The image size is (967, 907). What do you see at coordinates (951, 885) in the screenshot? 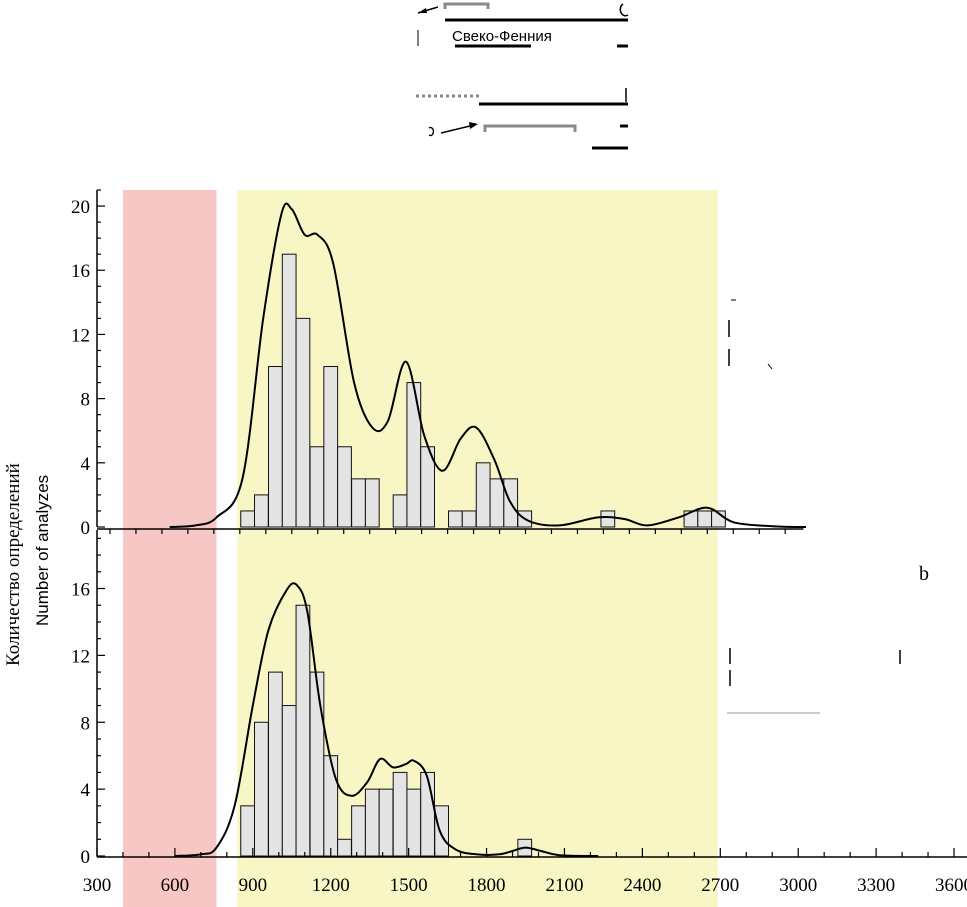
I see `x-tick-label: 3600` at bounding box center [951, 885].